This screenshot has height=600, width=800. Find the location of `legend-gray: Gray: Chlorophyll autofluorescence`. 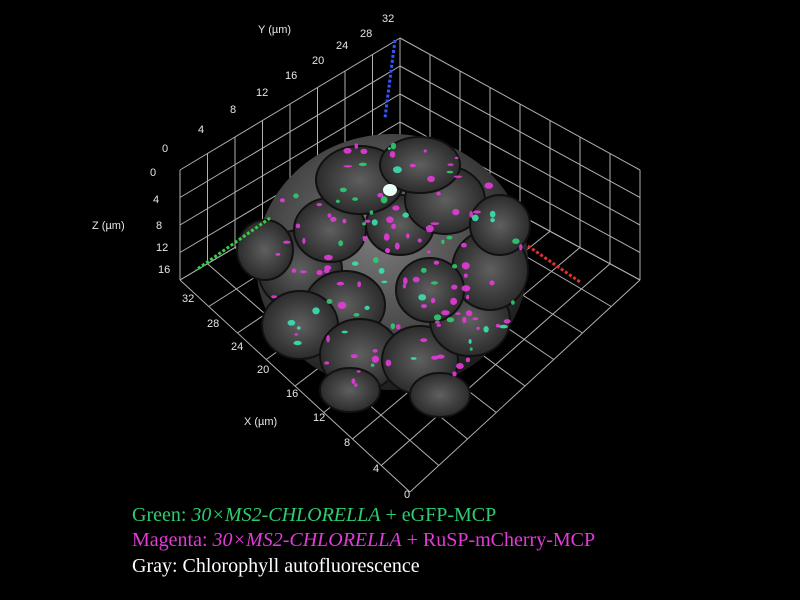

legend-gray: Gray: Chlorophyll autofluorescence is located at coordinates (276, 566).